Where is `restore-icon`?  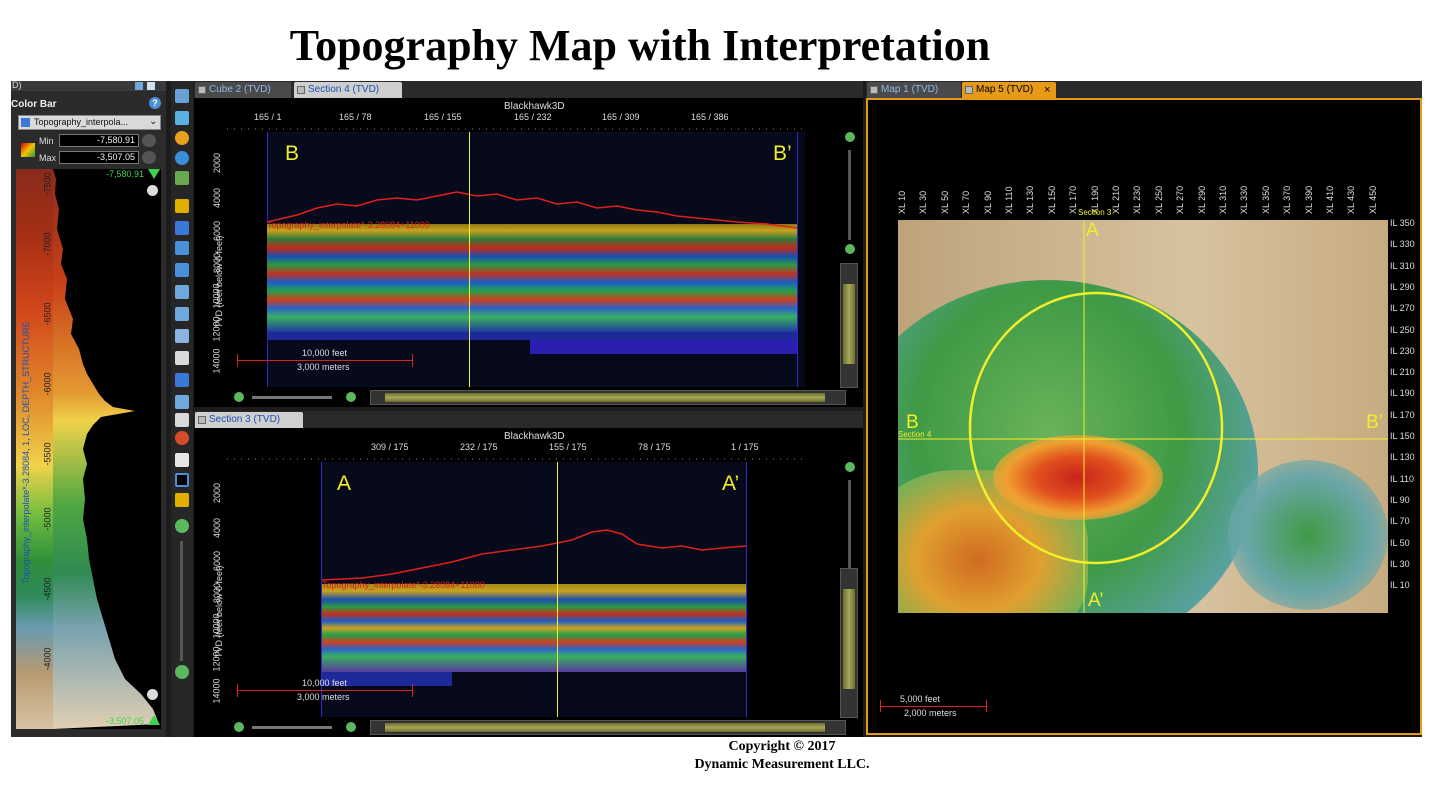
restore-icon is located at coordinates (139, 86).